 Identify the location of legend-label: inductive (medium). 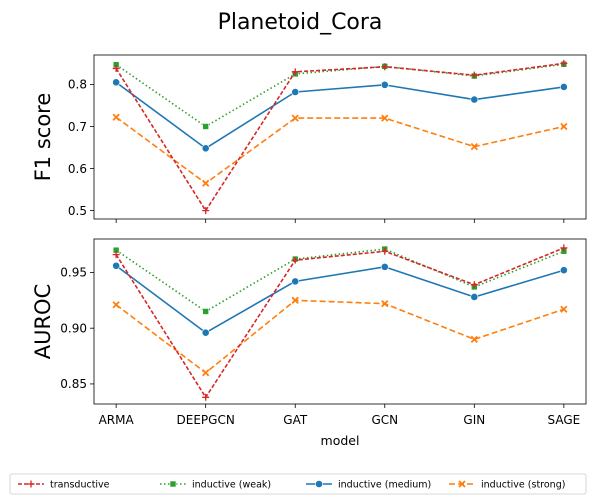
(384, 485).